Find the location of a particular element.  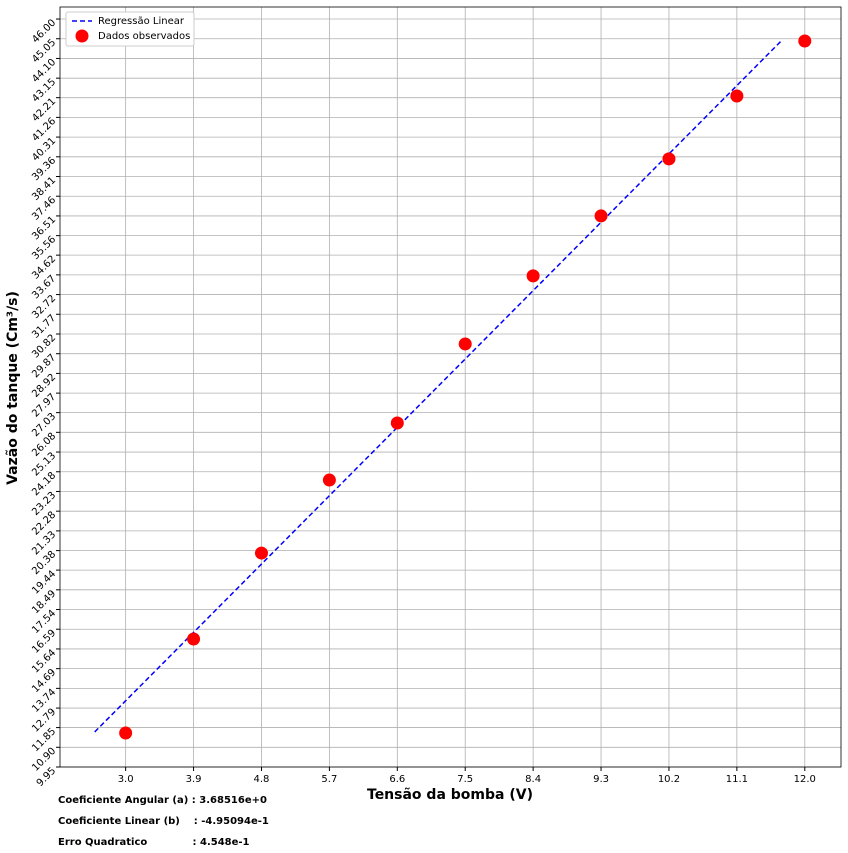

x-tick-label: 5.7 is located at coordinates (329, 779).